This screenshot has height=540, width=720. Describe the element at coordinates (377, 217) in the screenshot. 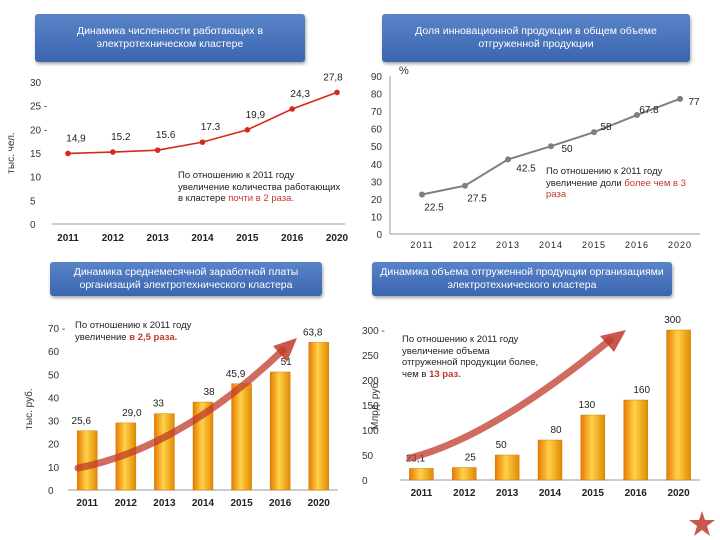

I see `chart2-ytick: 10` at that location.